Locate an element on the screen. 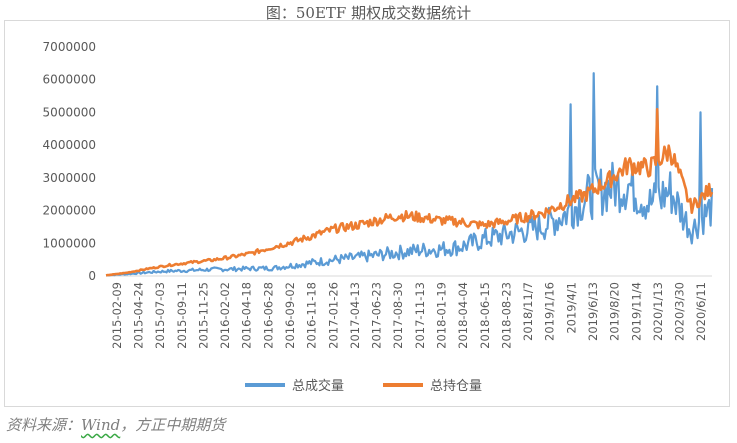  x-tick-label: 2017-06-23 is located at coordinates (377, 315).